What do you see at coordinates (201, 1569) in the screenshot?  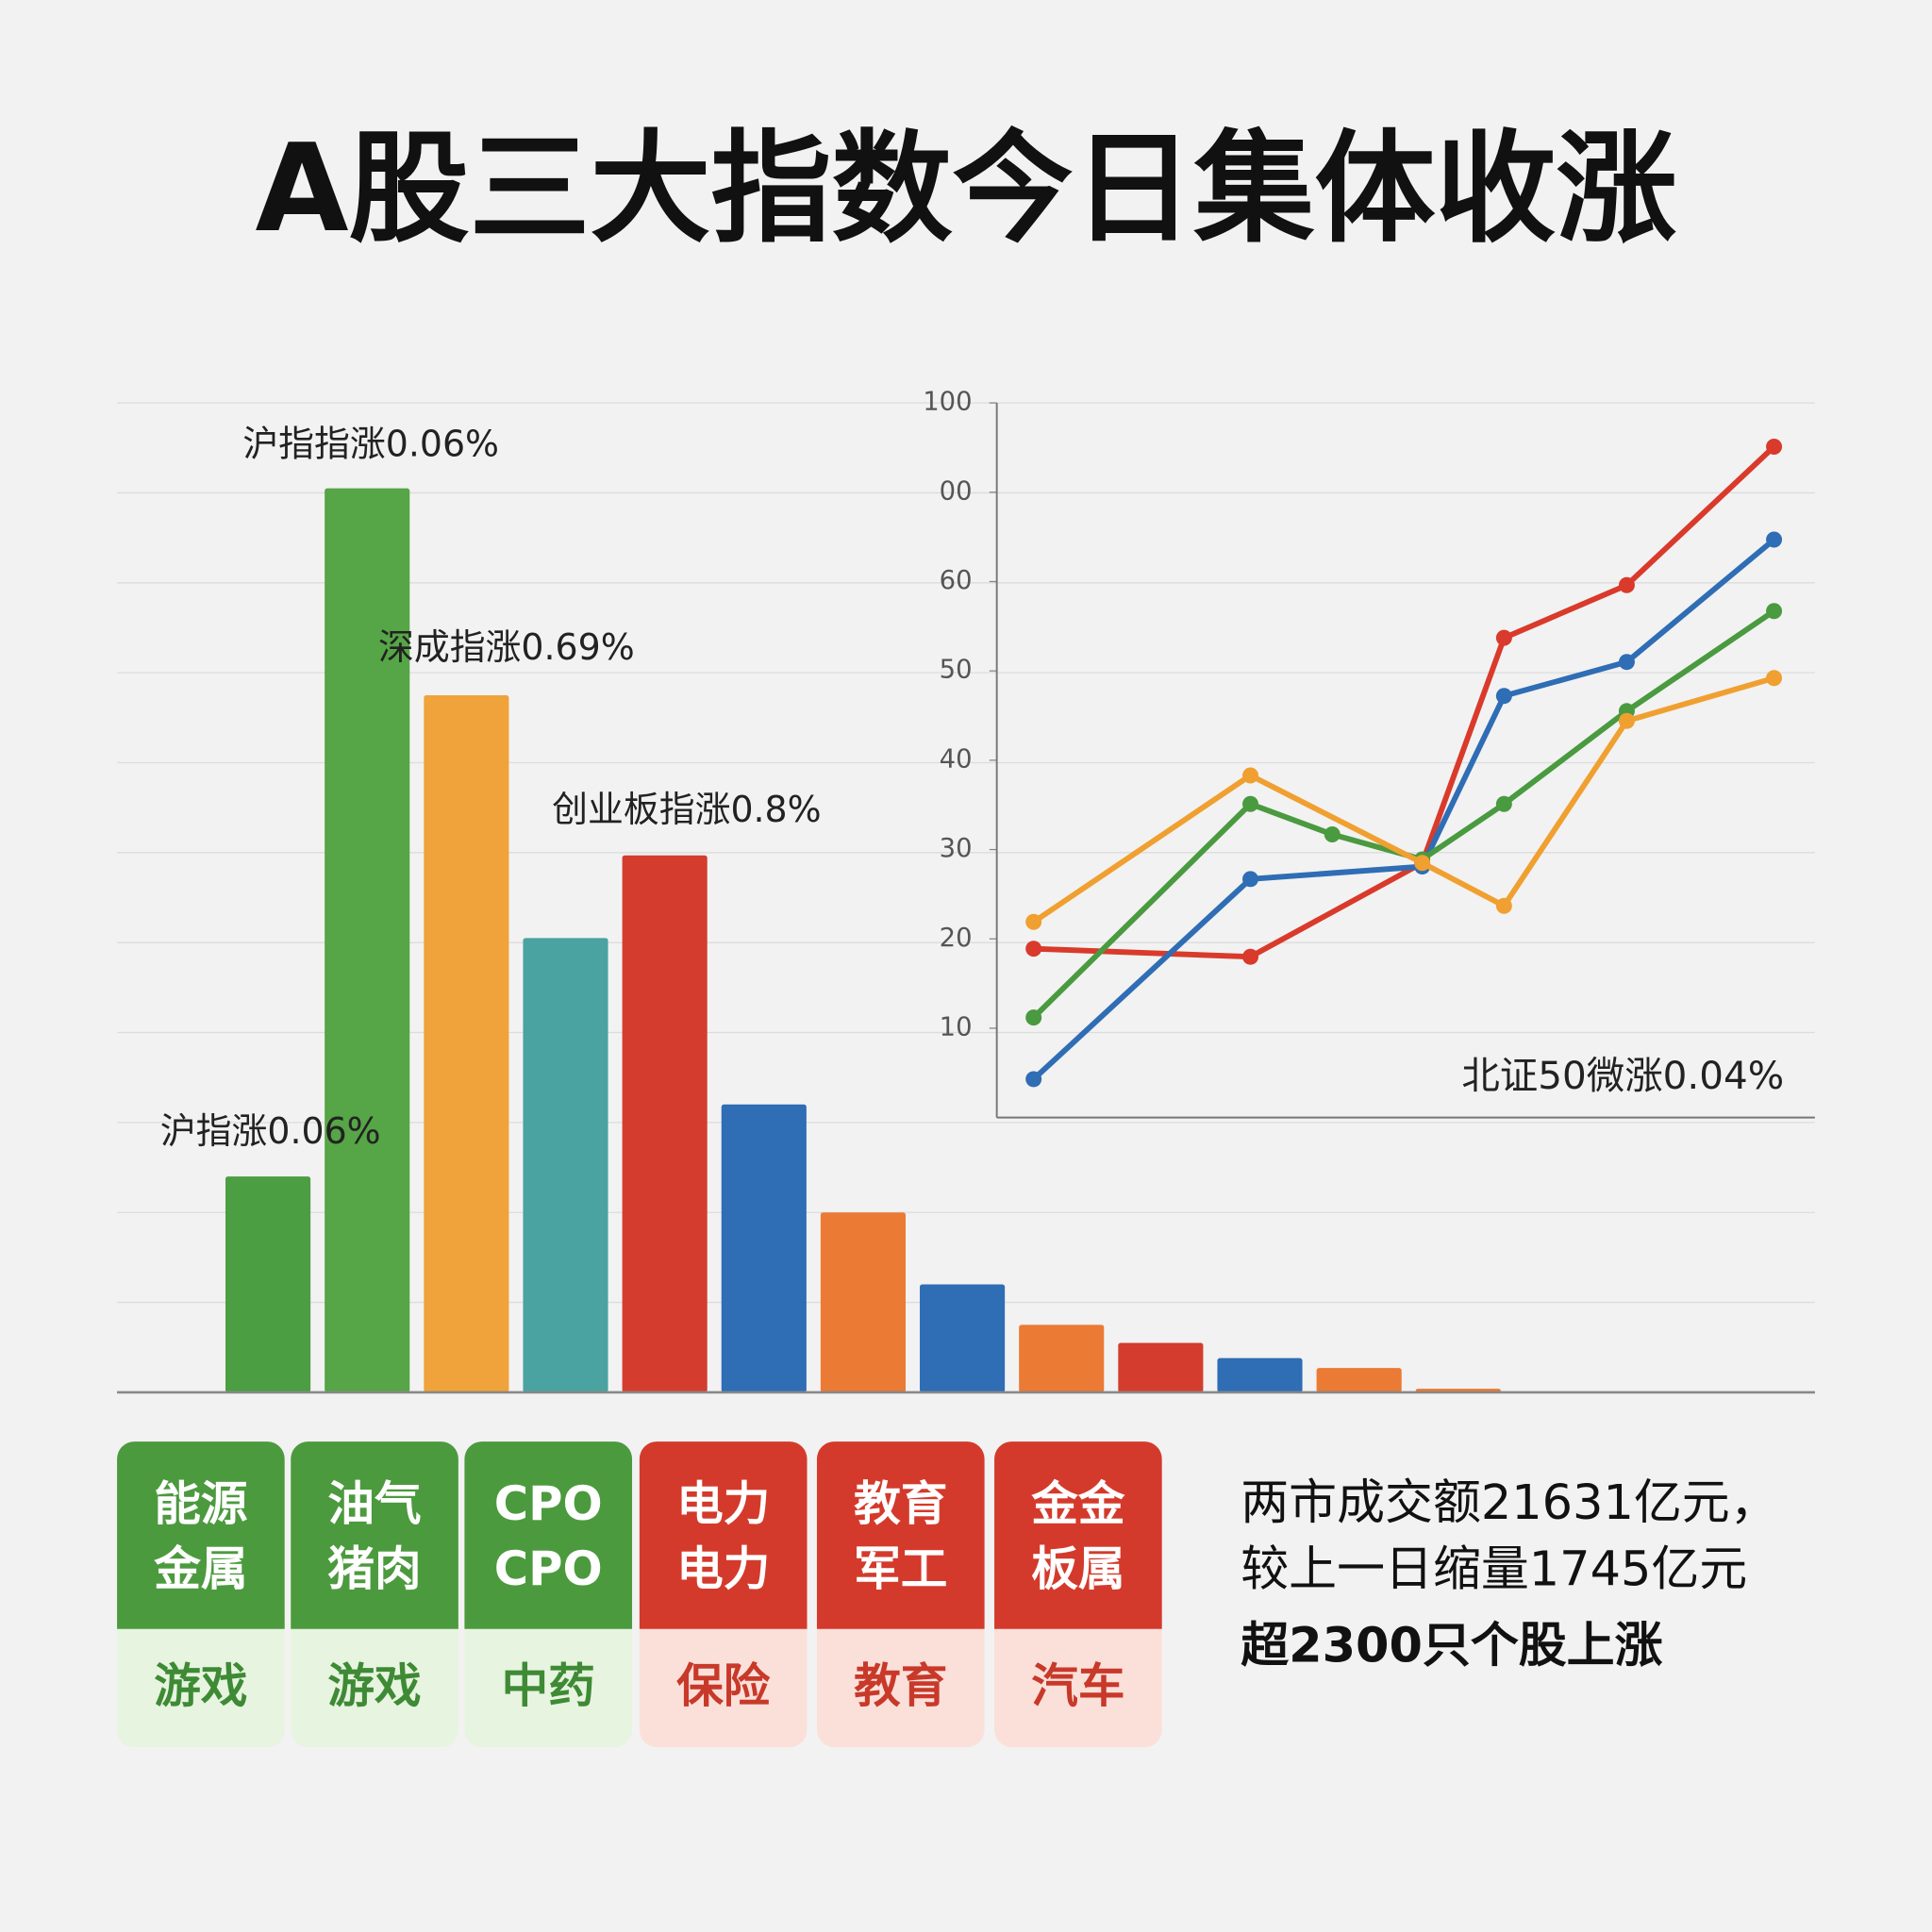 I see `sector-name: 金属` at bounding box center [201, 1569].